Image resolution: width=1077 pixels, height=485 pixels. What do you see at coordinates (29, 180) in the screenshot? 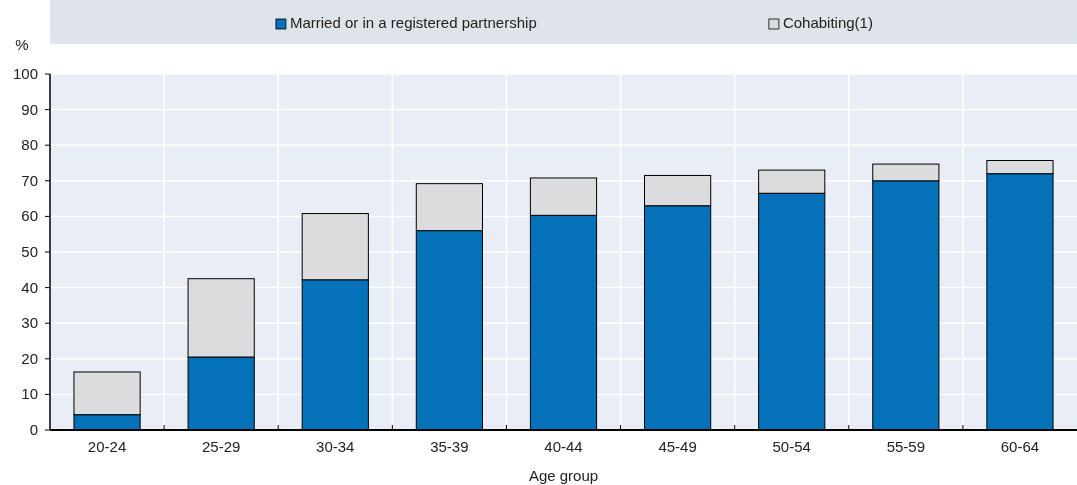
I see `y-tick-label: 70` at bounding box center [29, 180].